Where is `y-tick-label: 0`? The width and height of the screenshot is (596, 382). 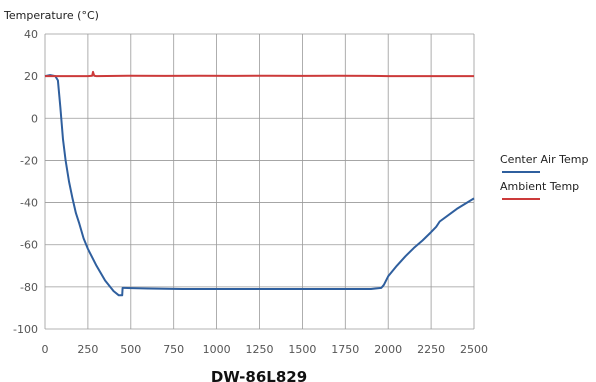 y-tick-label: 0 is located at coordinates (34, 118).